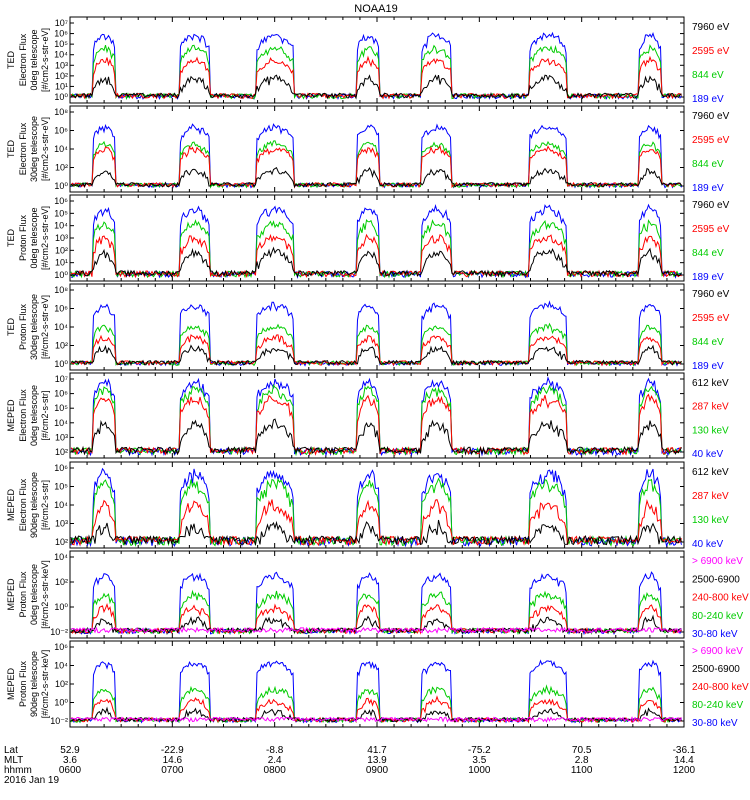  What do you see at coordinates (11, 750) in the screenshot?
I see `x-axis-row-label: Lat` at bounding box center [11, 750].